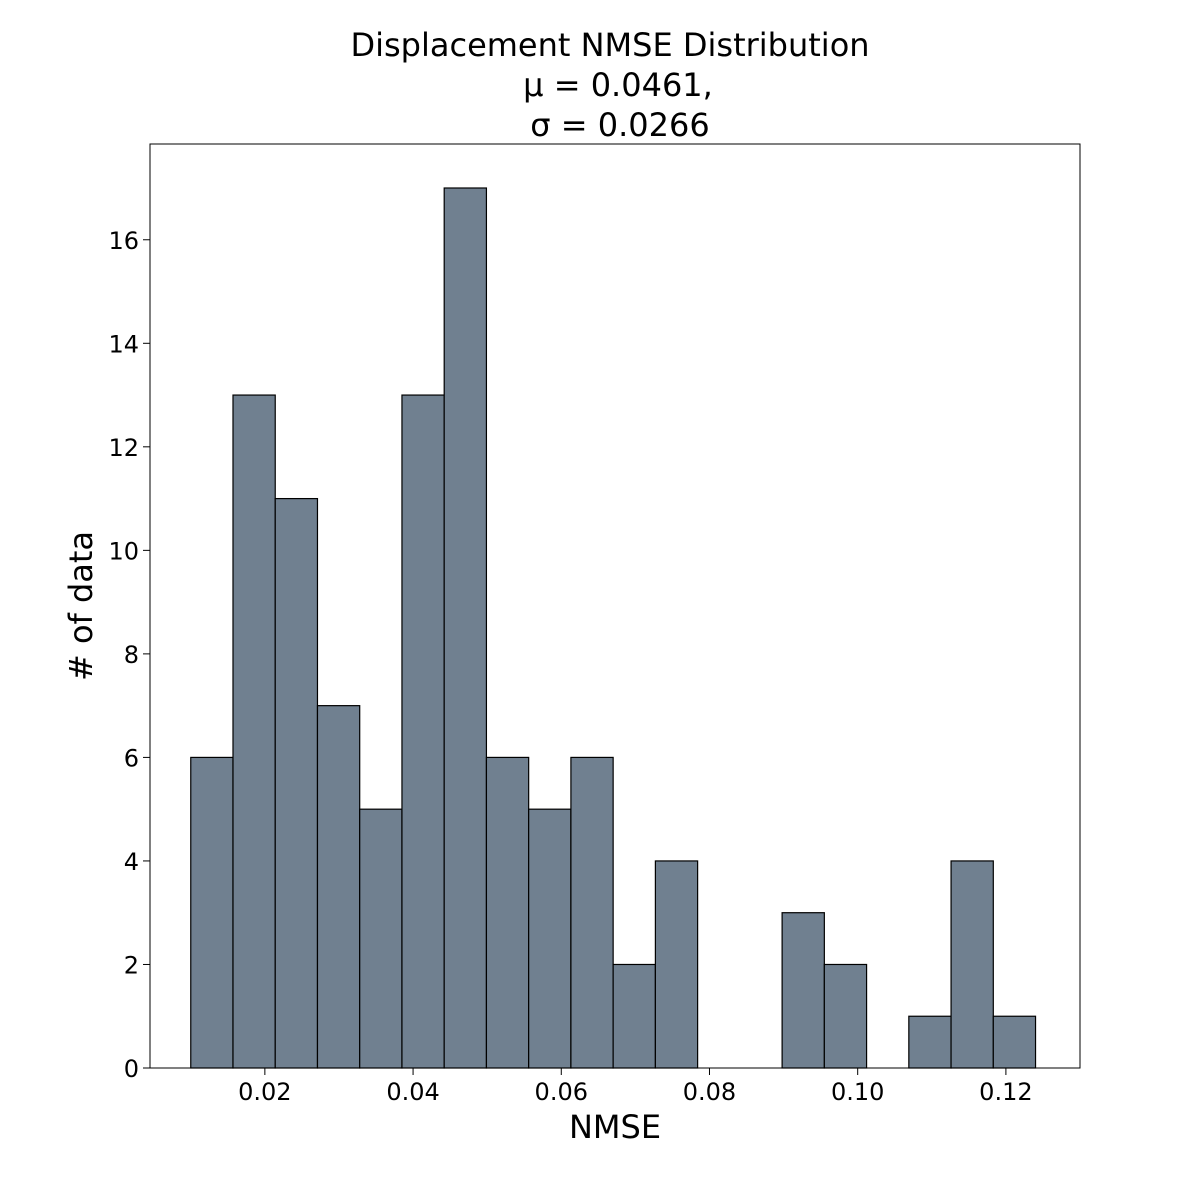 Image resolution: width=1200 pixels, height=1200 pixels. What do you see at coordinates (131, 1069) in the screenshot?
I see `y-tick-label: 0` at bounding box center [131, 1069].